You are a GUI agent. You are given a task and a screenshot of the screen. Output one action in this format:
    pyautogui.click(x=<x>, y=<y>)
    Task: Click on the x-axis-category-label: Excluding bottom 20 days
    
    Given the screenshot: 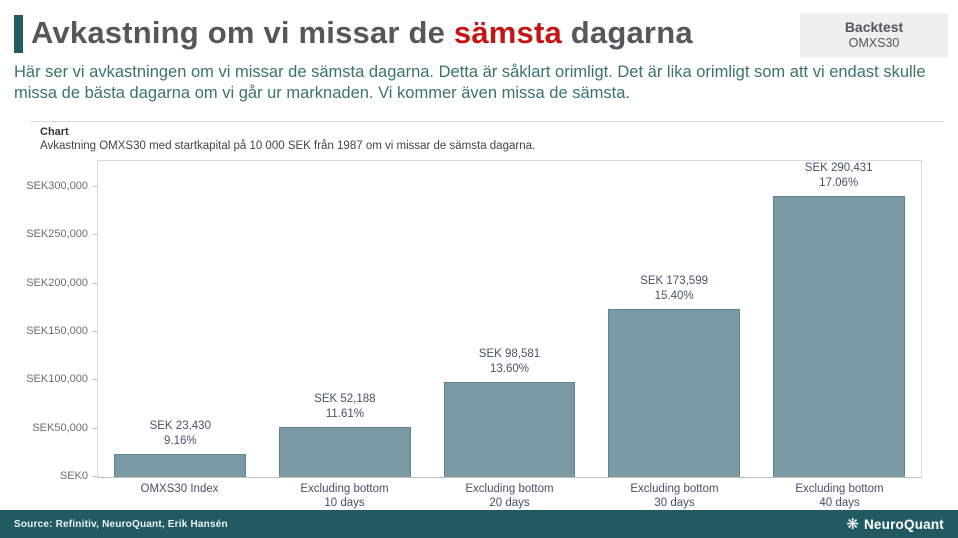 What is the action you would take?
    pyautogui.click(x=509, y=496)
    